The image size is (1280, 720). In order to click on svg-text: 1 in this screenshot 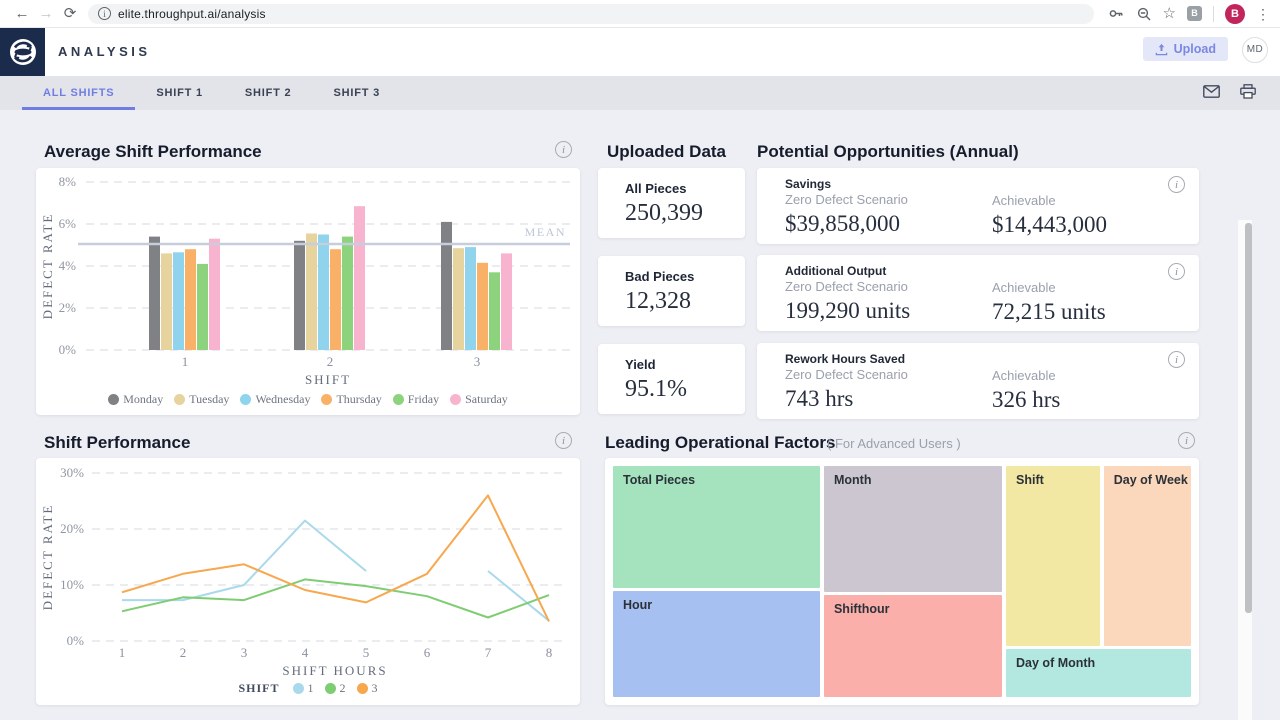, I will do `click(185, 361)`.